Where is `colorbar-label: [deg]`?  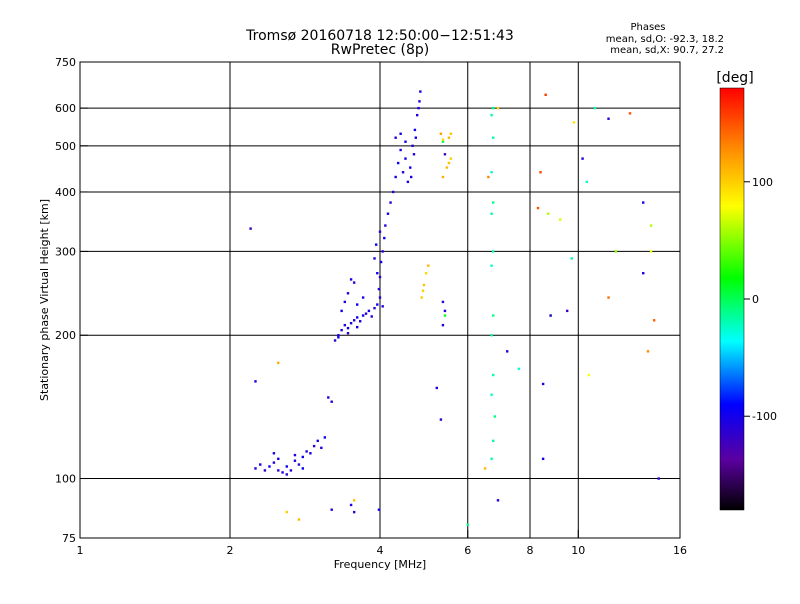 colorbar-label: [deg] is located at coordinates (734, 78).